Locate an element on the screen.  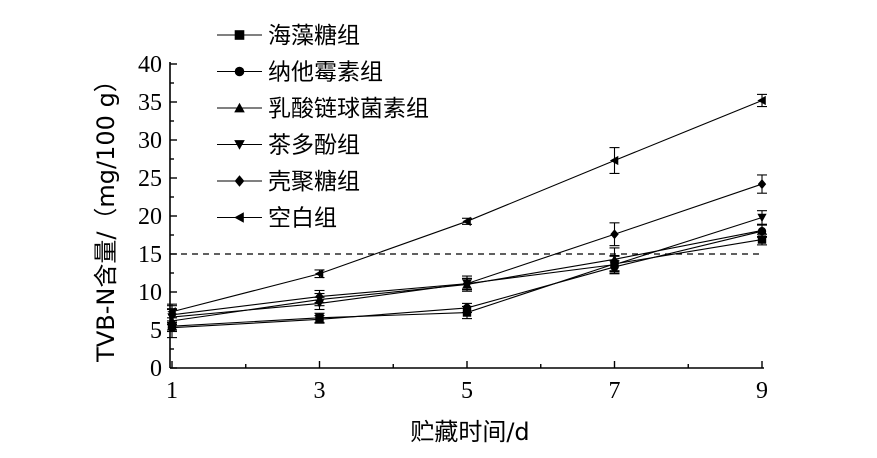
y-tick-label: 25 is located at coordinates (150, 179).